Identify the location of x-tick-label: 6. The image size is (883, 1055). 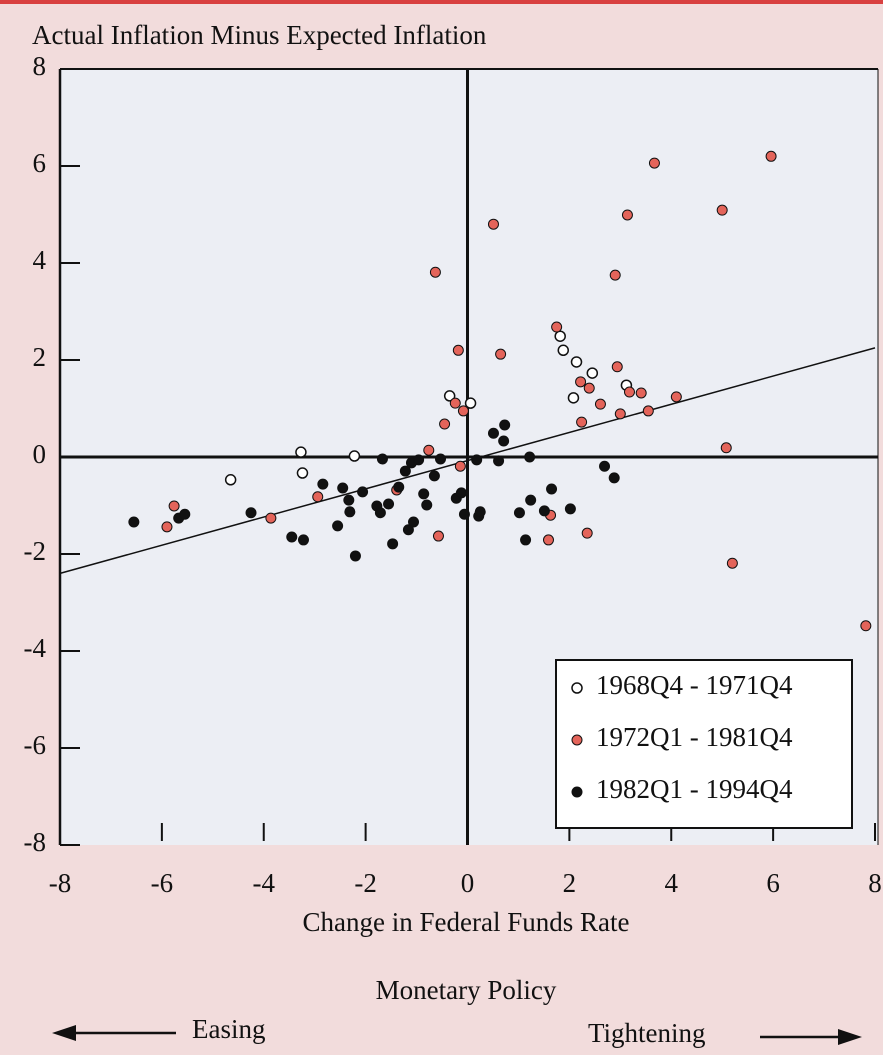
(773, 883).